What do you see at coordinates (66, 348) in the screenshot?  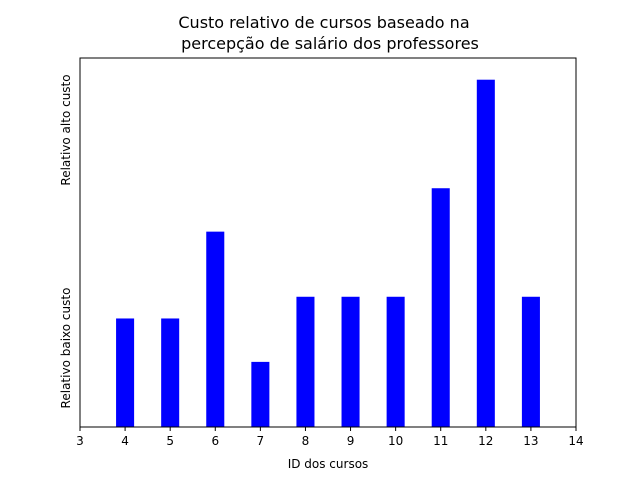 I see `y-axis-label-low: Relativo baixo custo` at bounding box center [66, 348].